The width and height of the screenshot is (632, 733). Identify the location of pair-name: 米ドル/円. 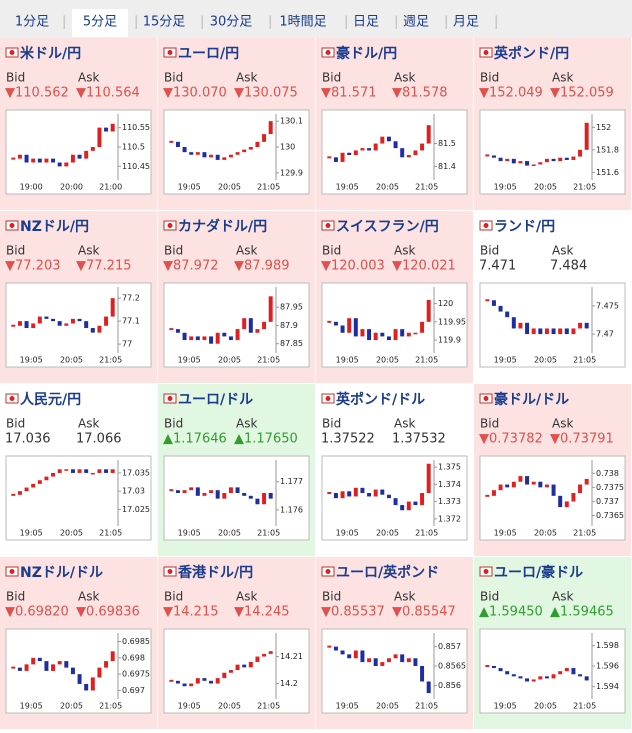
(50, 53).